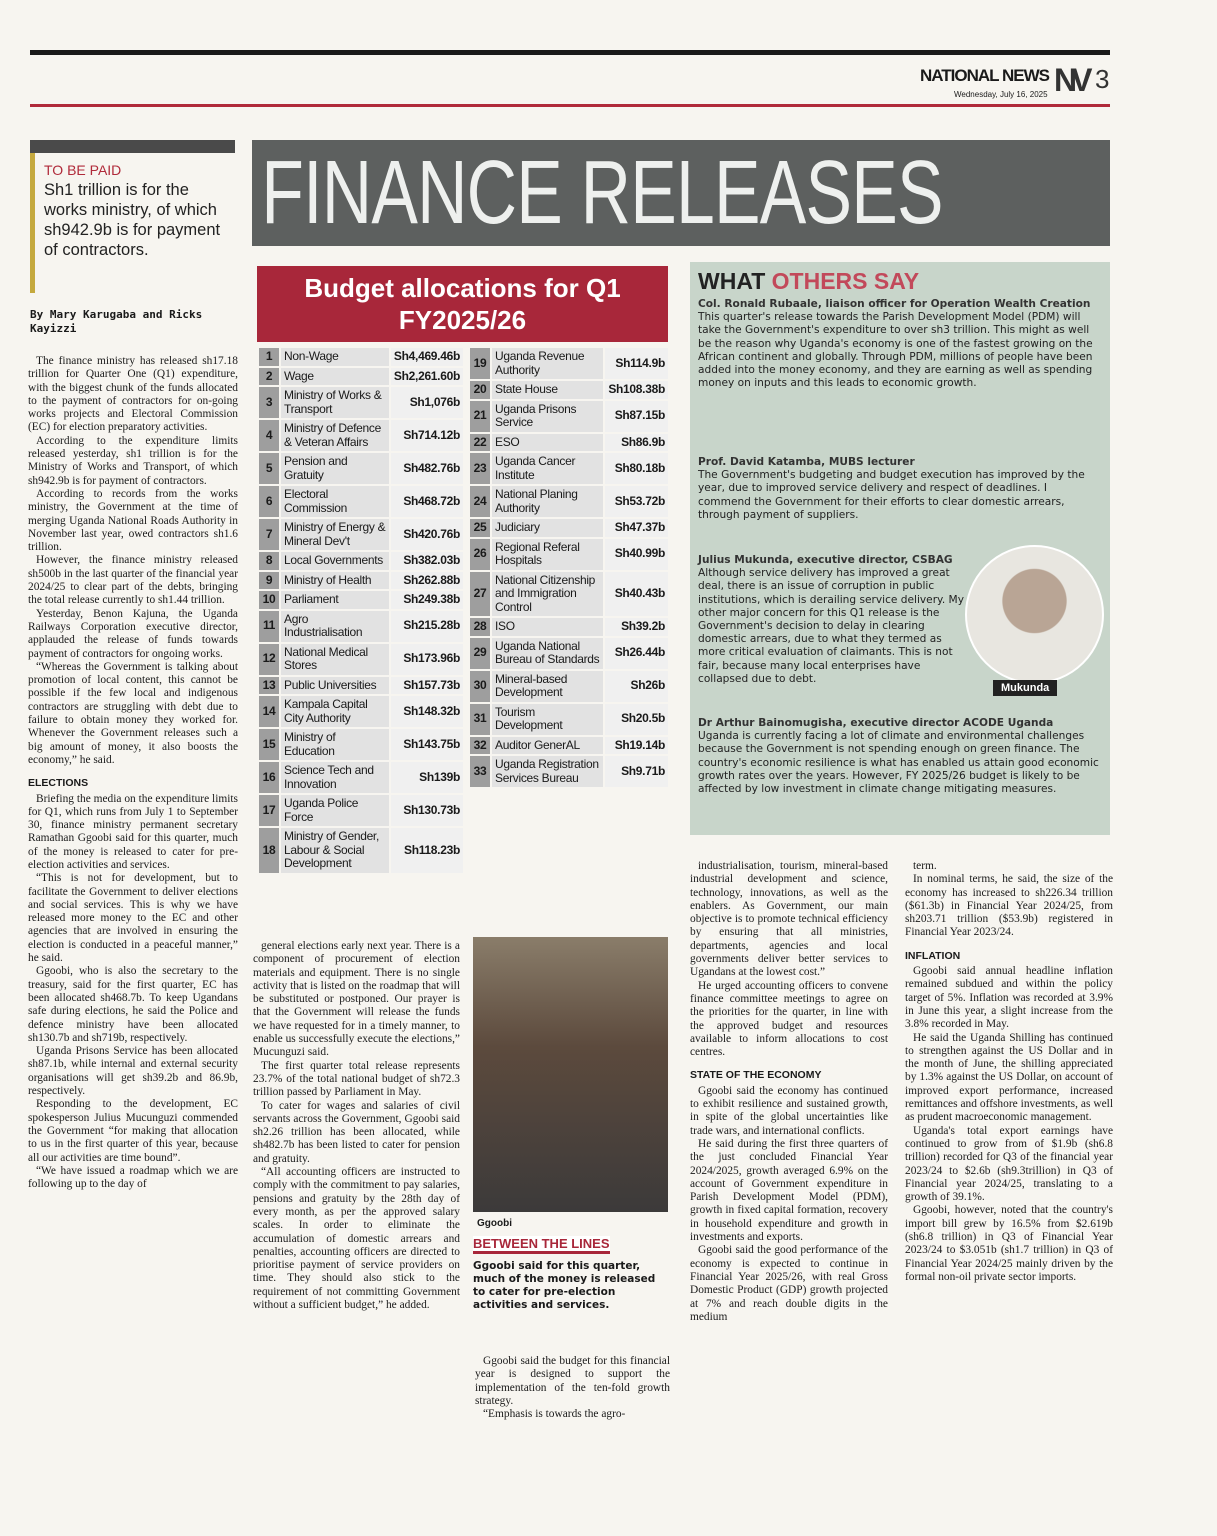 This screenshot has height=1536, width=1217. What do you see at coordinates (116, 321) in the screenshot?
I see `byline: By Mary Karugaba and Ricks Kayizzi` at bounding box center [116, 321].